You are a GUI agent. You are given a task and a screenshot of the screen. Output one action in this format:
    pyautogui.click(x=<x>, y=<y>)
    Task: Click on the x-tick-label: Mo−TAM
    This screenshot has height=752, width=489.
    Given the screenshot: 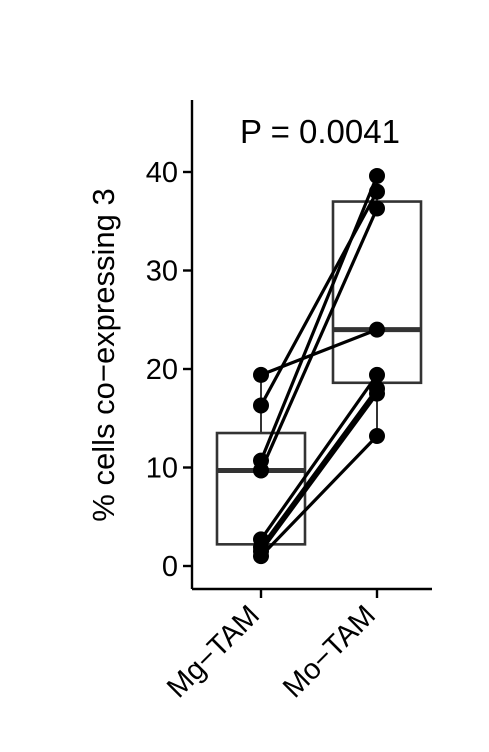 What is the action you would take?
    pyautogui.click(x=329, y=651)
    